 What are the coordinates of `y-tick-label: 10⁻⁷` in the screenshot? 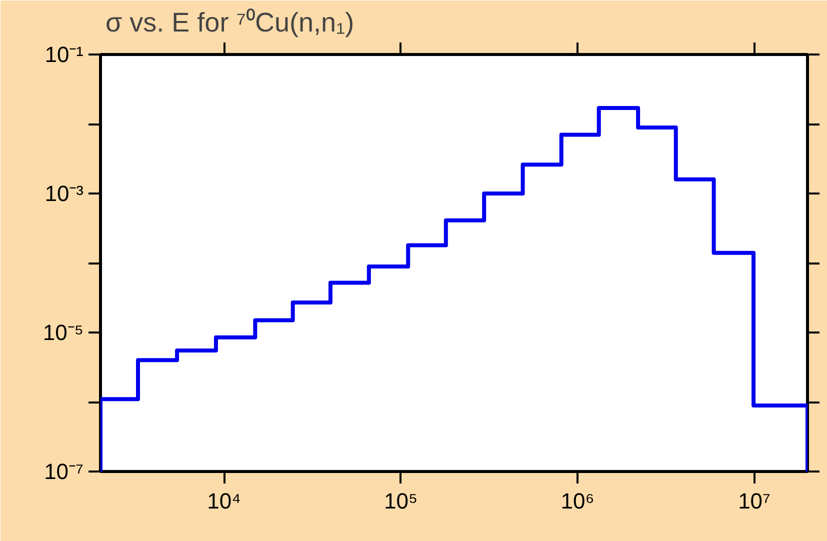 It's located at (64, 471).